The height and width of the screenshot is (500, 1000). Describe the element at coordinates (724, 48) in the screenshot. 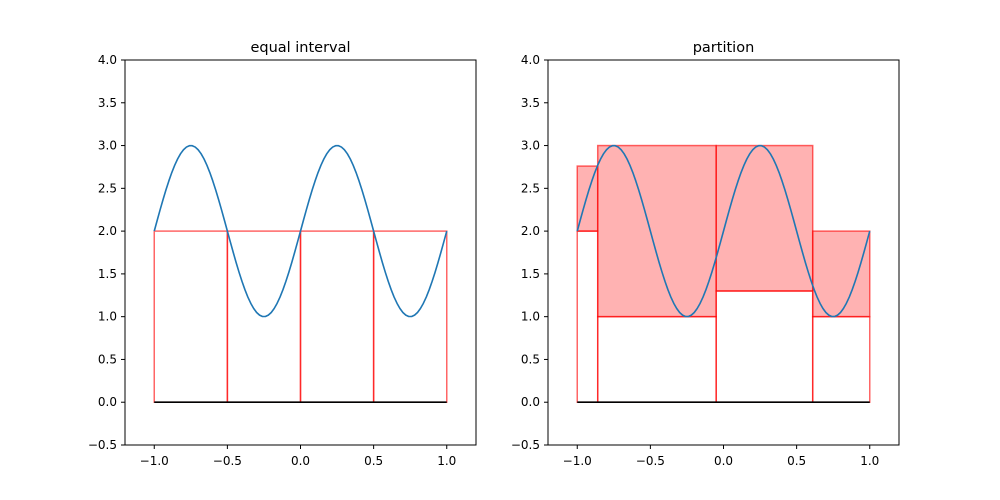

I see `chart-title: partition` at that location.